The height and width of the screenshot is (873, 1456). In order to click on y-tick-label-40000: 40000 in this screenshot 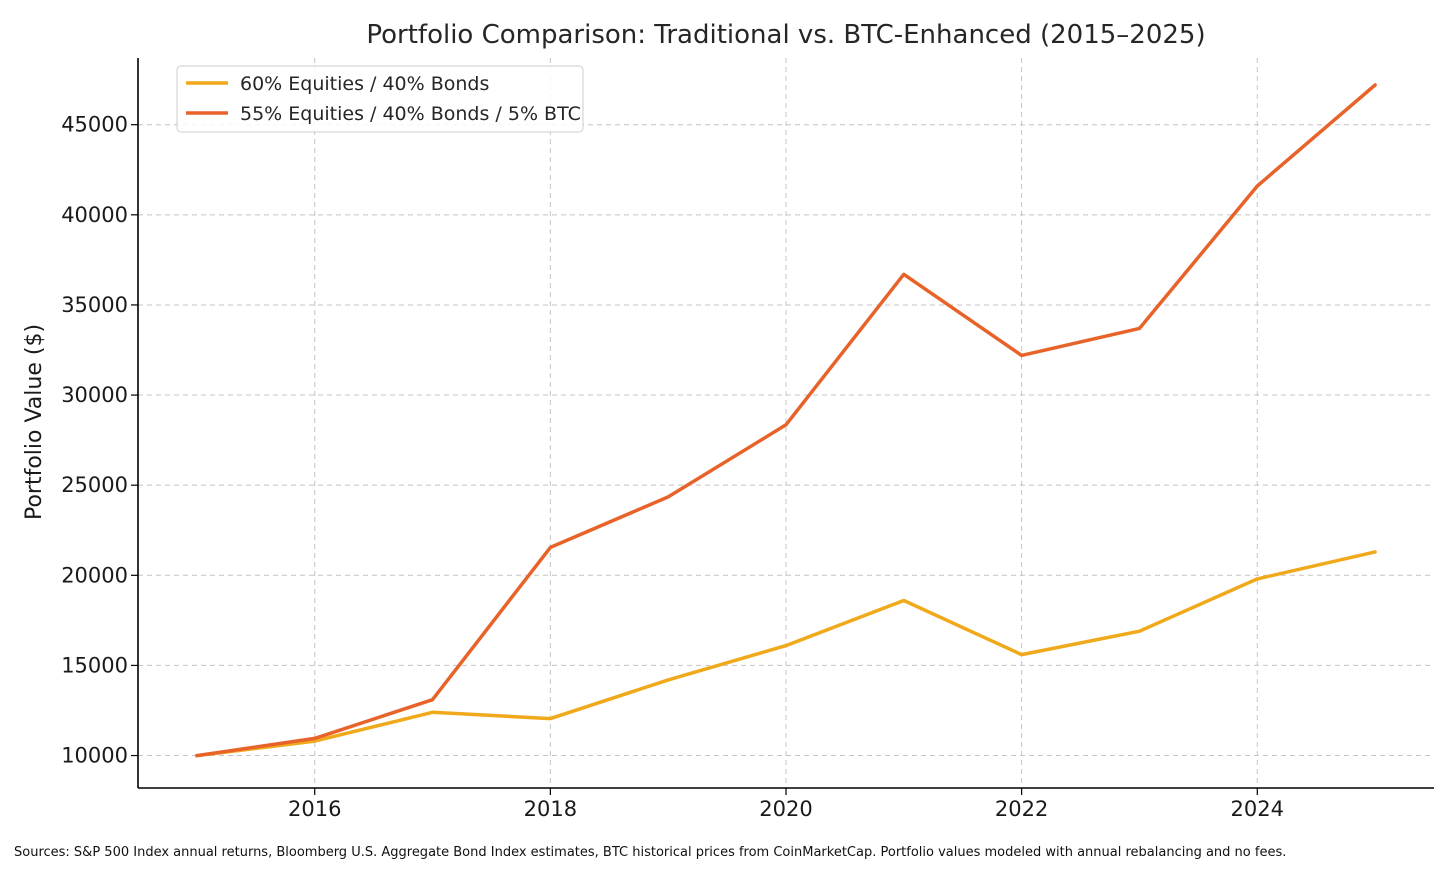, I will do `click(94, 215)`.